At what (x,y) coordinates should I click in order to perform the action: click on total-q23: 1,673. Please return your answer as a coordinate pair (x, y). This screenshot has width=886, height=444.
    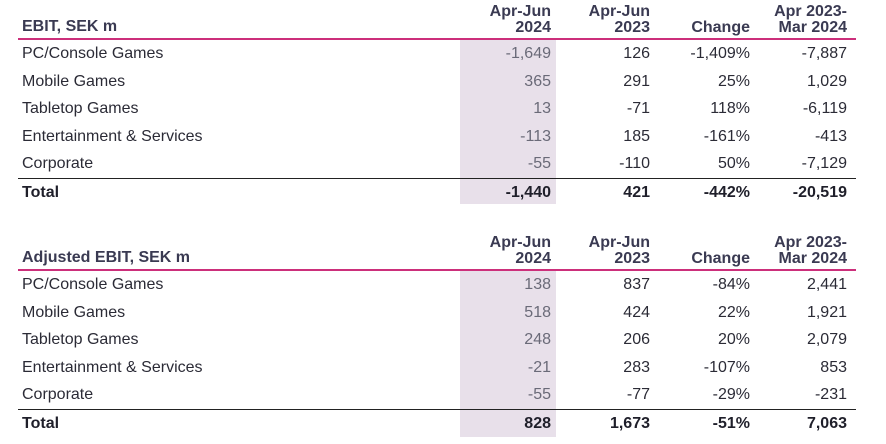
    Looking at the image, I should click on (629, 423).